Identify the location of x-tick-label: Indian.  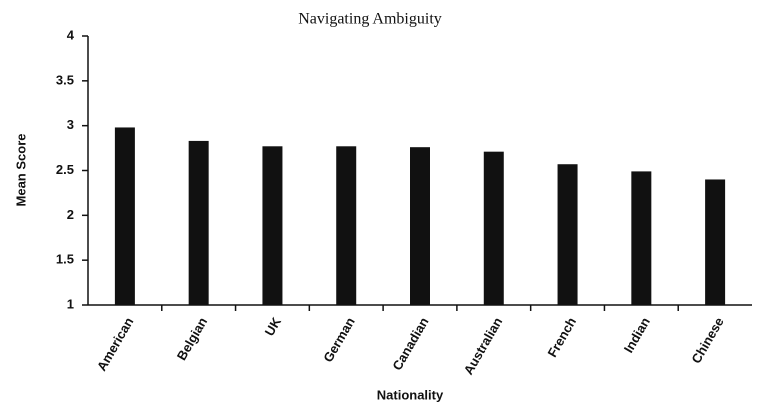
(637, 335).